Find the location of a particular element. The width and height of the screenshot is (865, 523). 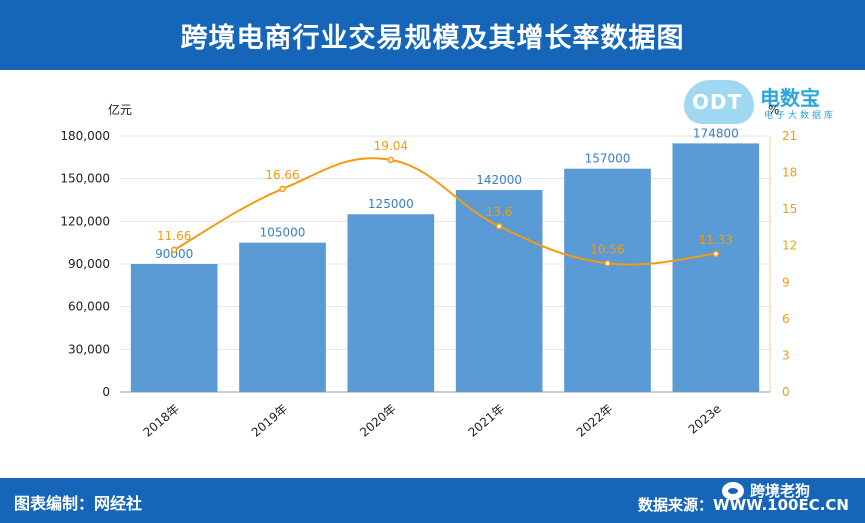

bar-data-label: 157000 is located at coordinates (608, 159).